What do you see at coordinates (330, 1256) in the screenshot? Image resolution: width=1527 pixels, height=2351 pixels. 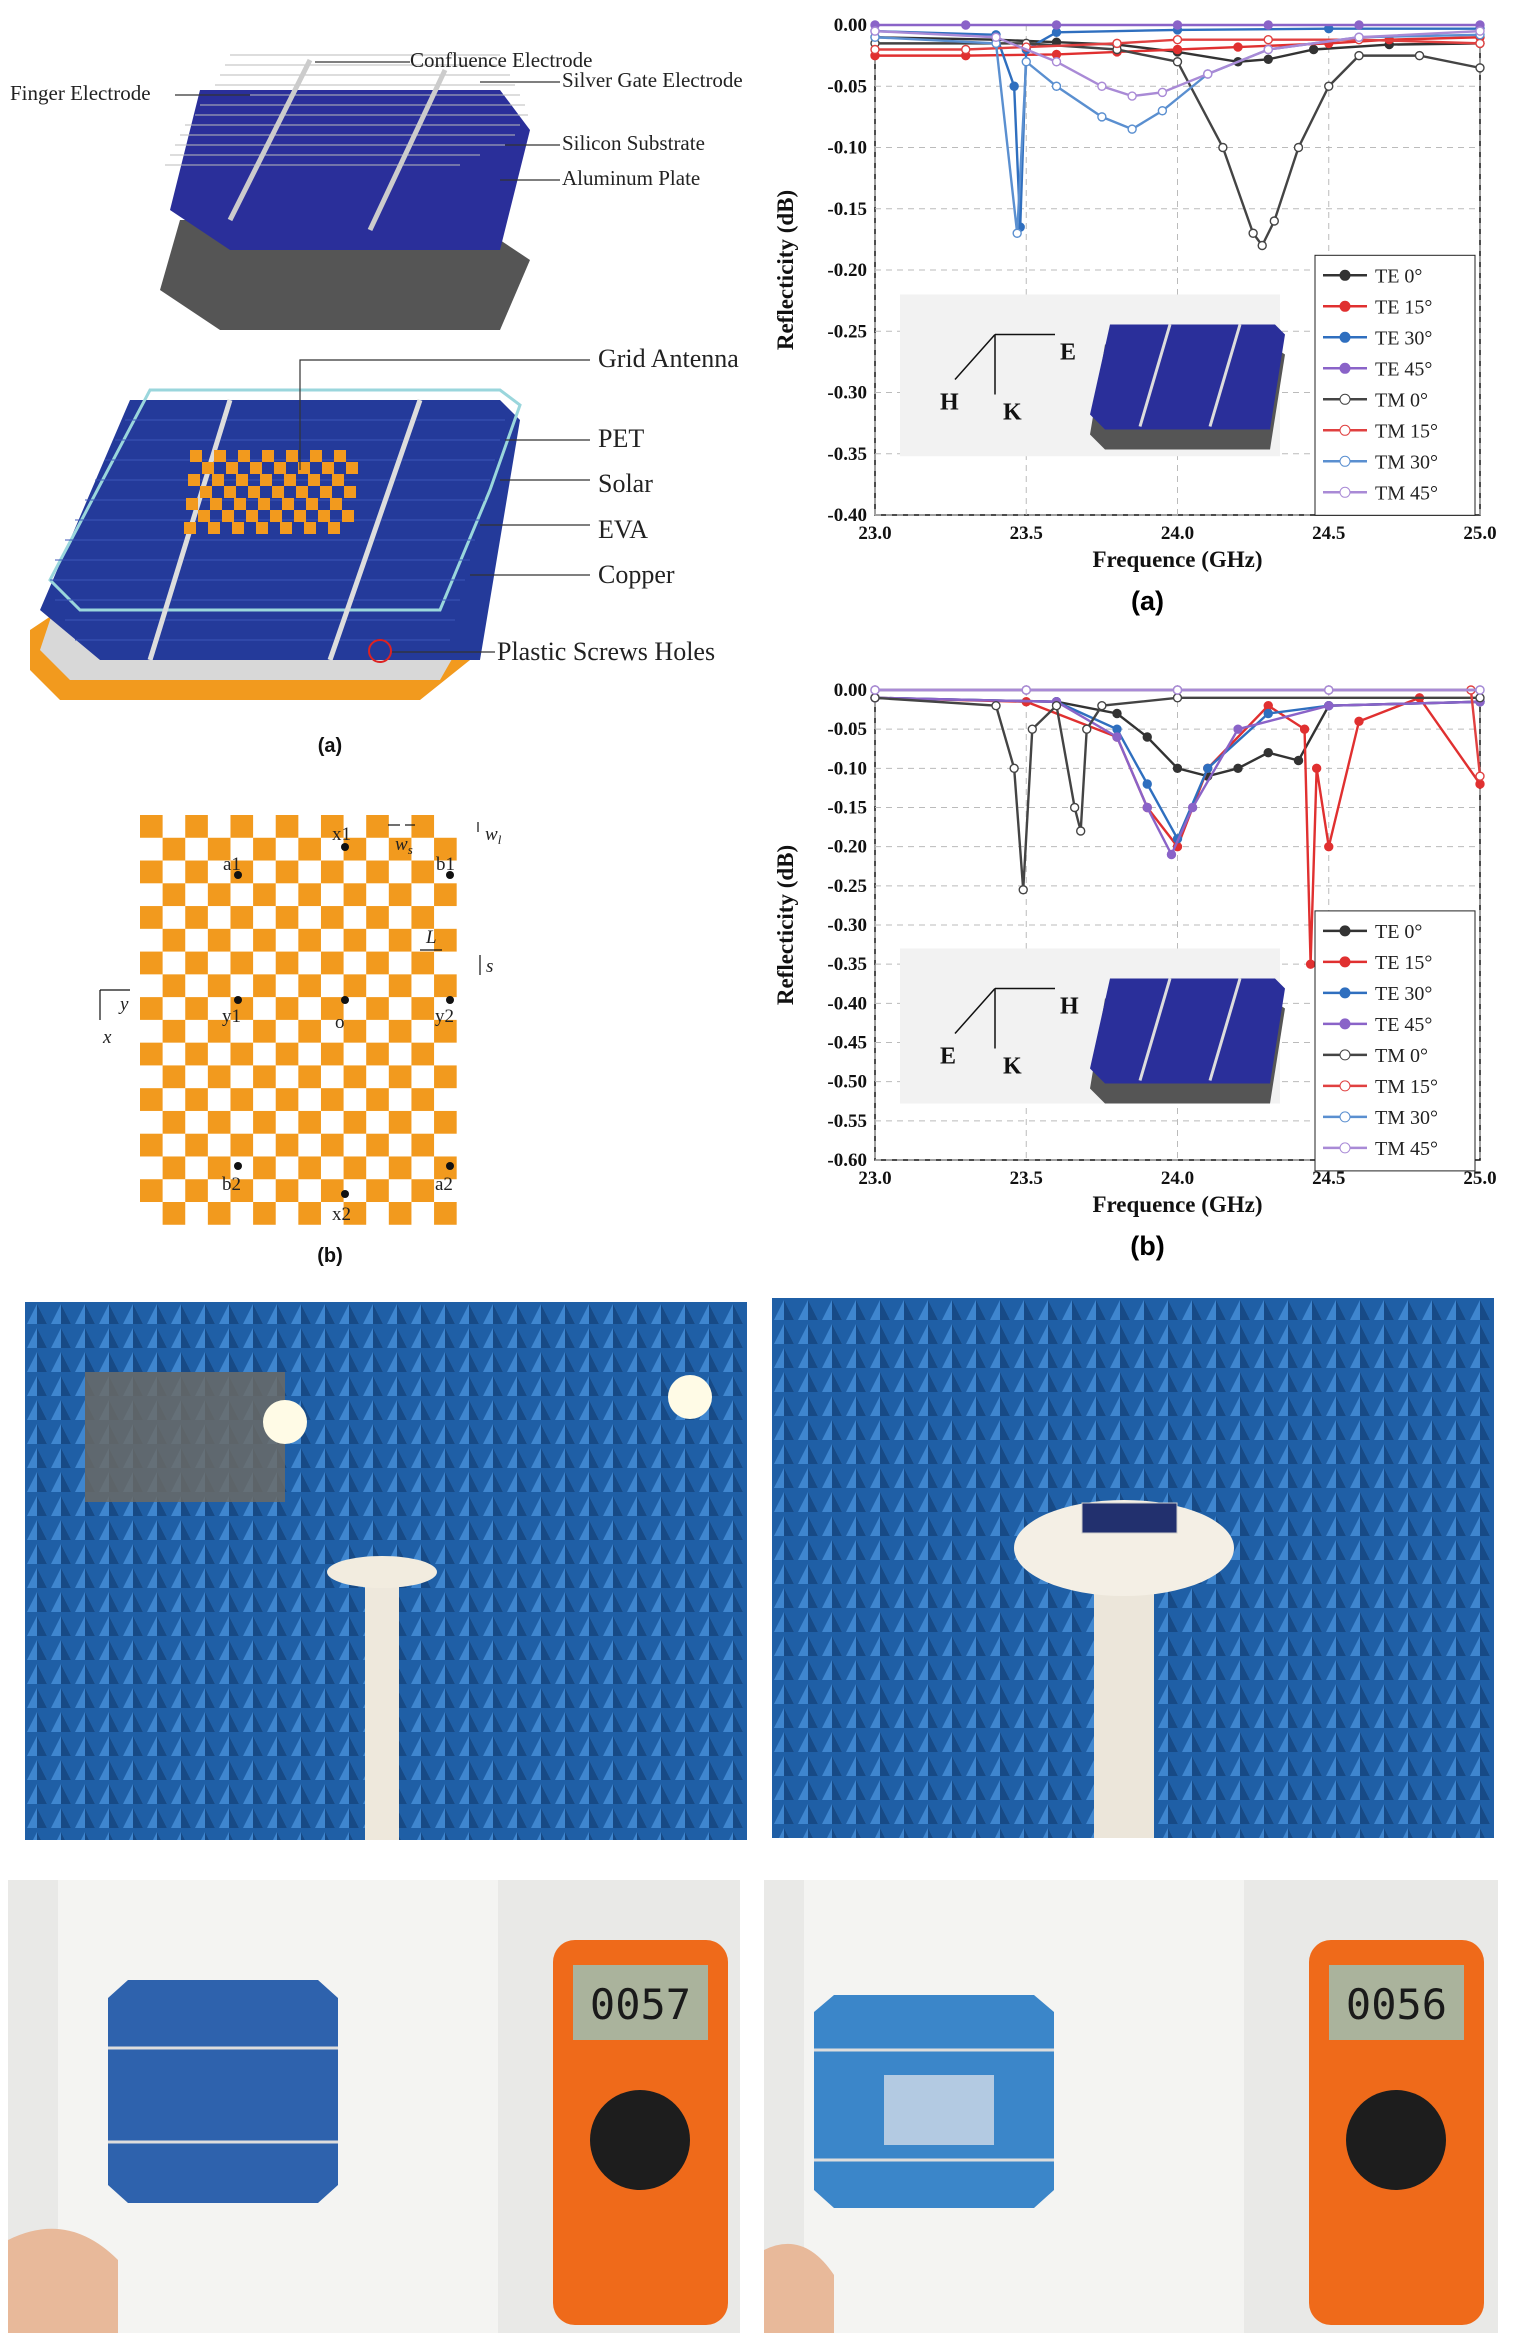 I see `caption-grid-b: (b)` at bounding box center [330, 1256].